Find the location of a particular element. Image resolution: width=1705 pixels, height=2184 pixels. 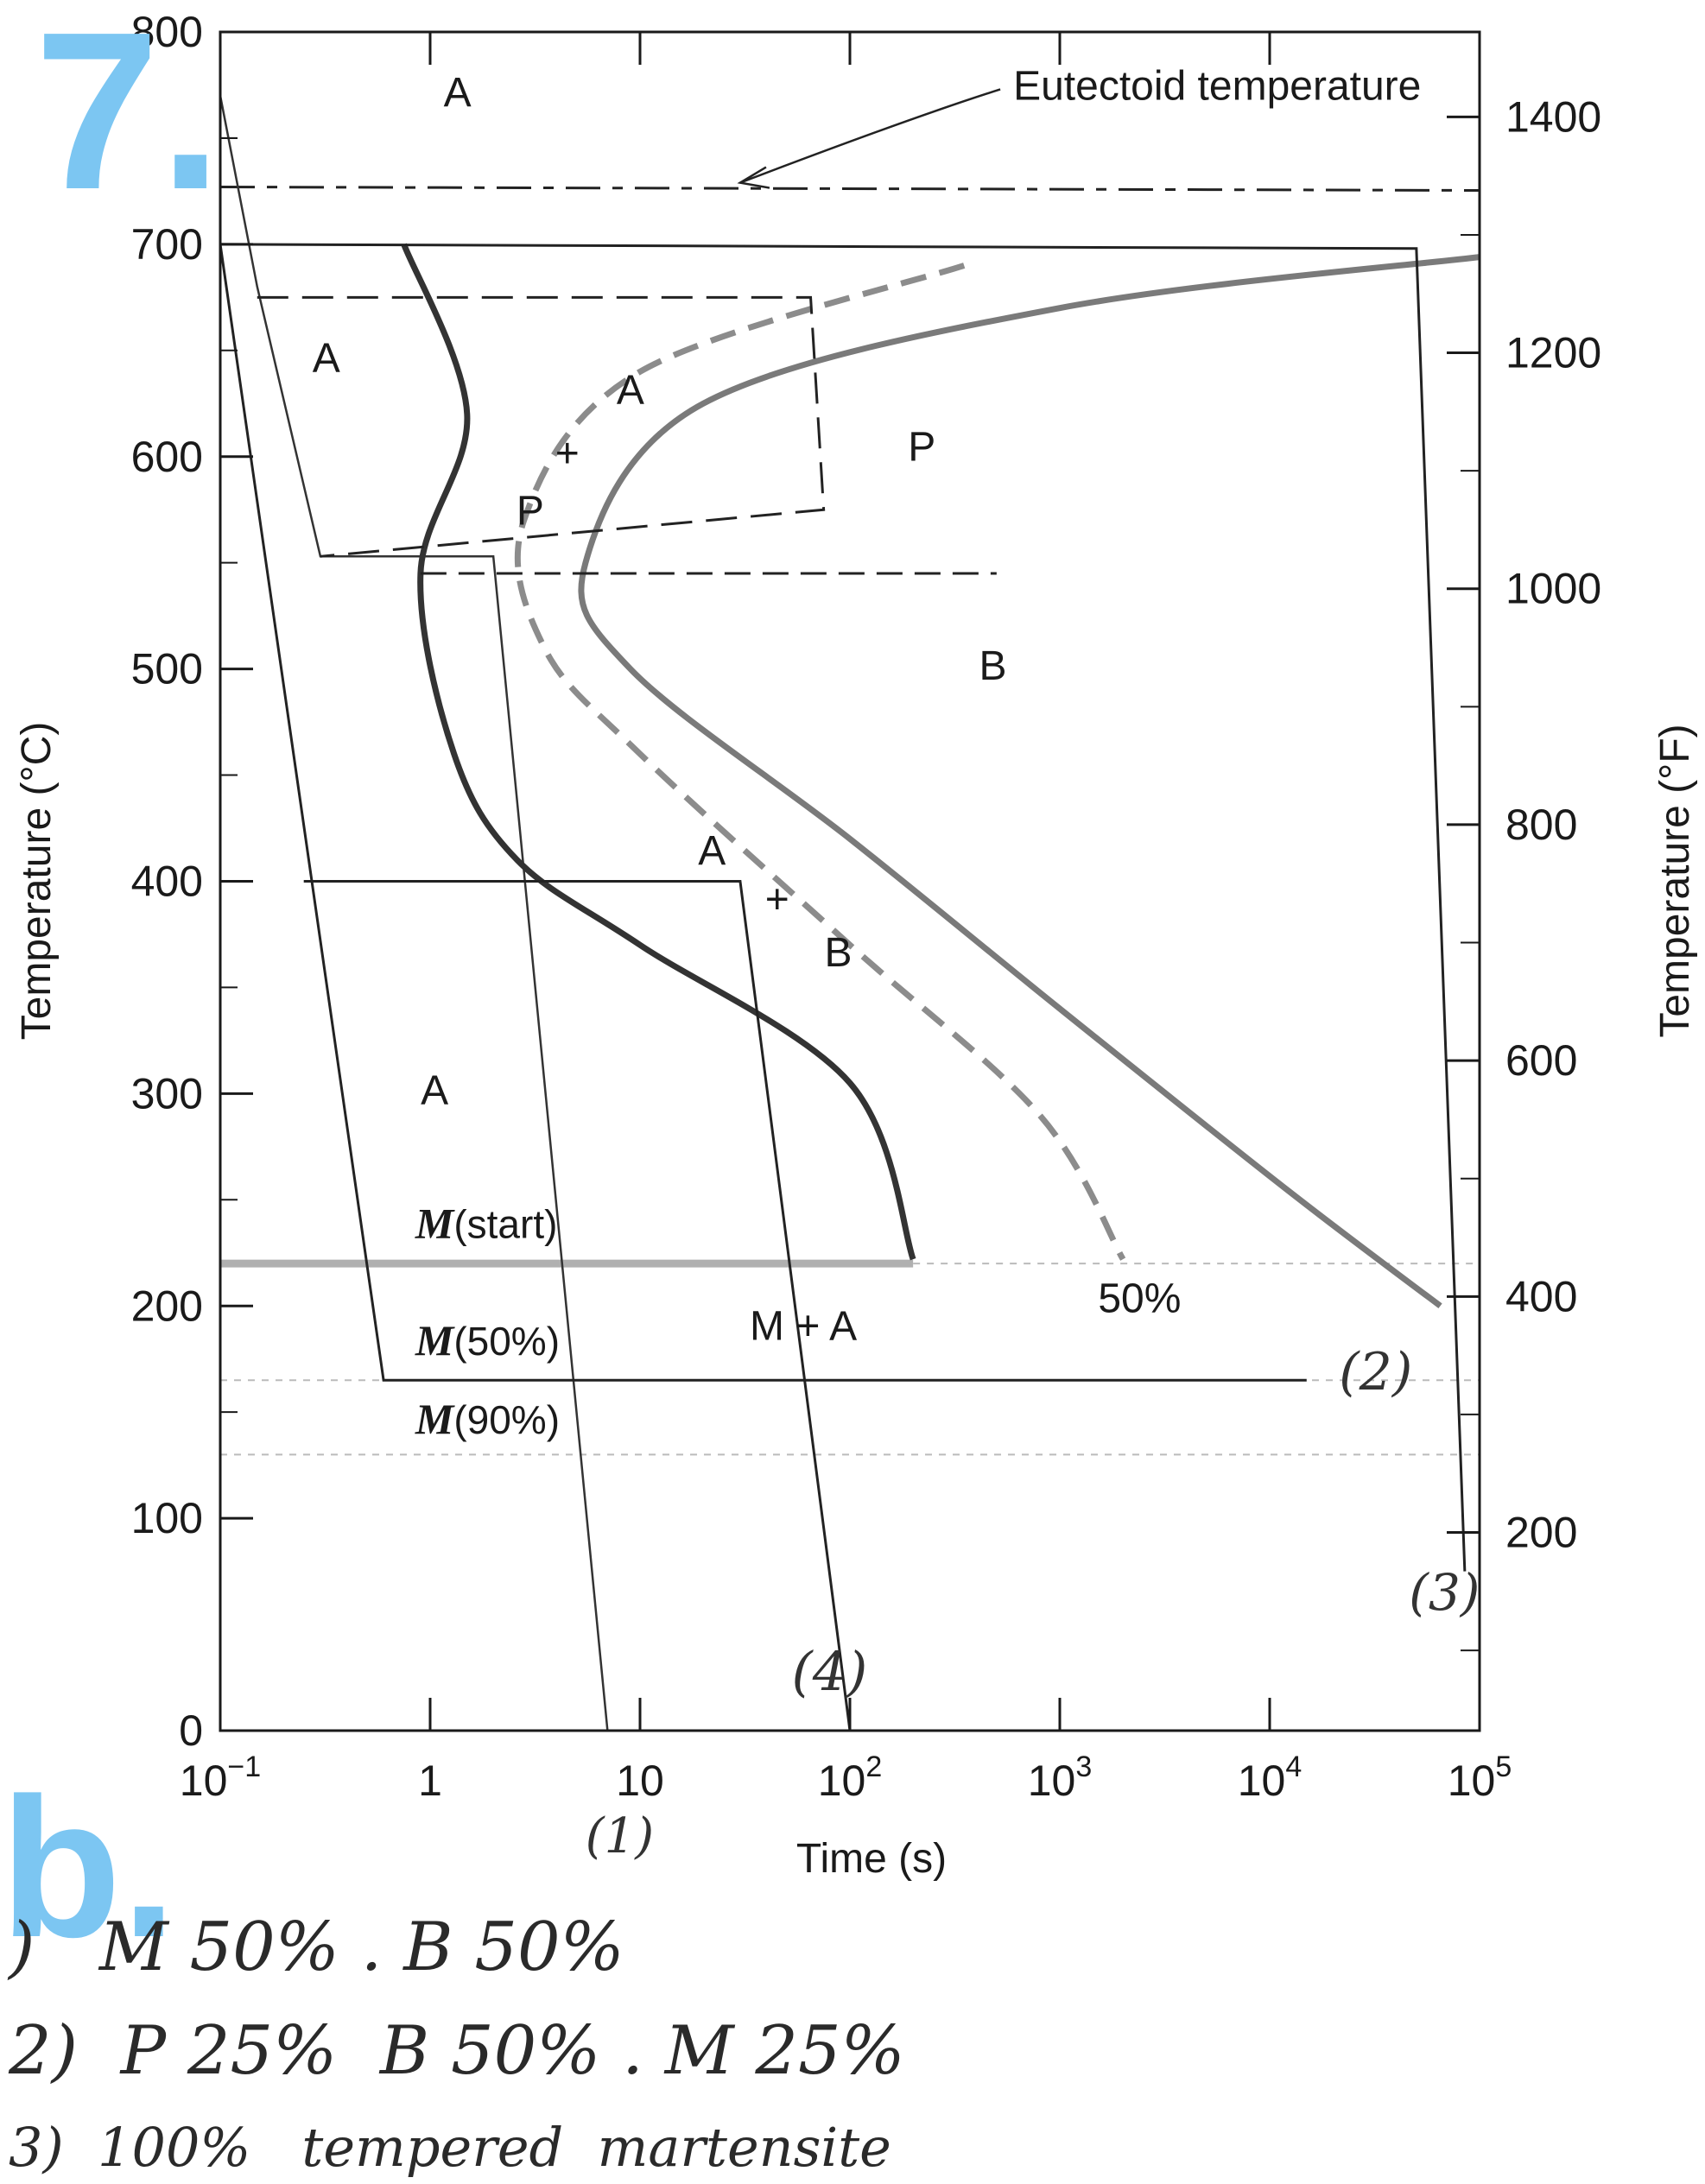

right-tick-label: 400 is located at coordinates (1541, 1296).